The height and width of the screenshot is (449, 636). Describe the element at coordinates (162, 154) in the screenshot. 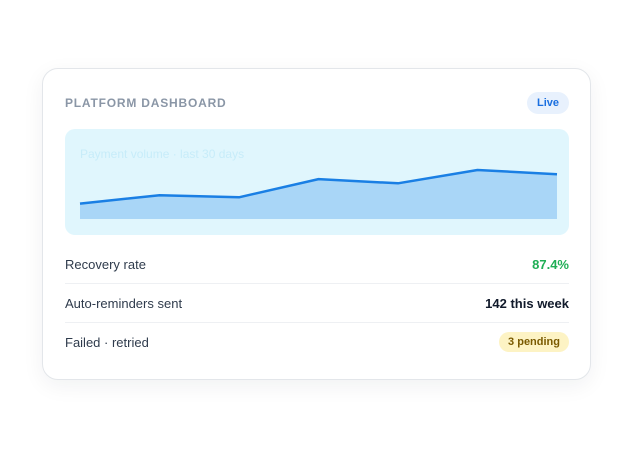

I see `chart-caption: Payment volume · last 30 days` at that location.